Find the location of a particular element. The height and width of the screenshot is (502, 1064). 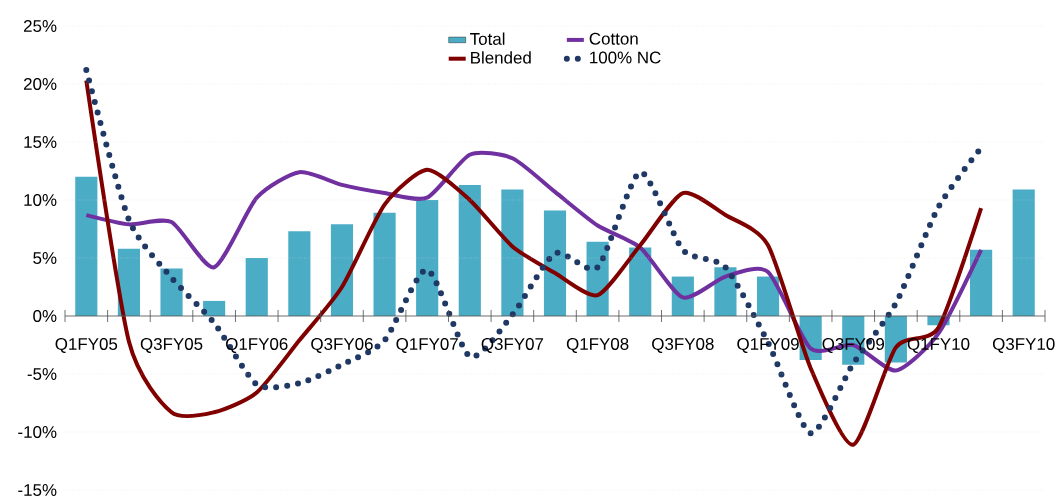

x-tick-label: Q1FY09 is located at coordinates (768, 346).